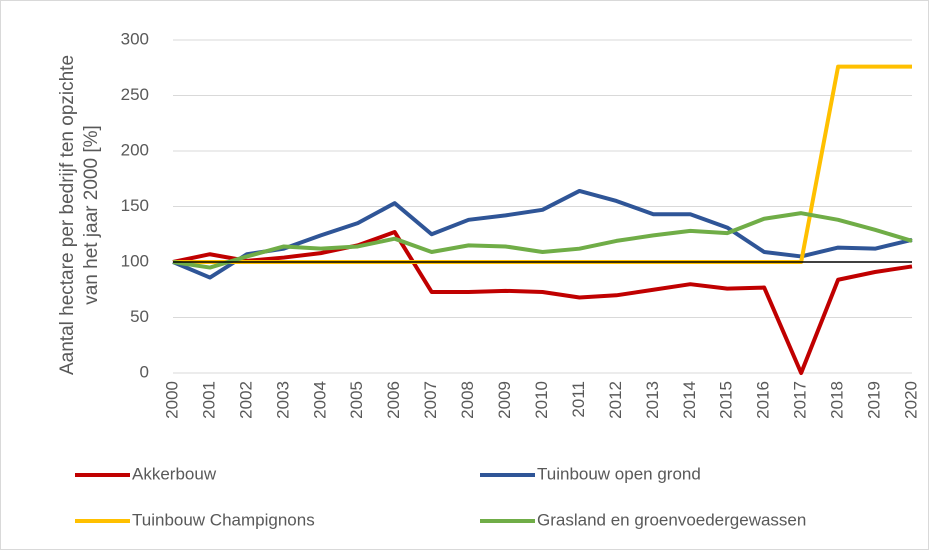  What do you see at coordinates (319, 400) in the screenshot?
I see `x-tick-label: 2004` at bounding box center [319, 400].